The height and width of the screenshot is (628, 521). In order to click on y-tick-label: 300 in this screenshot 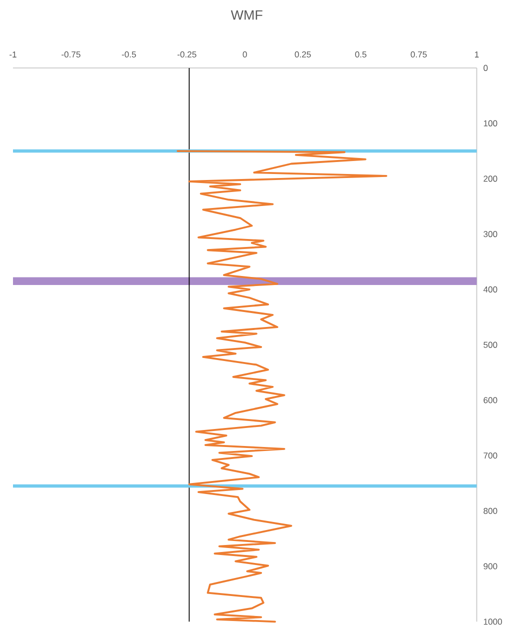, I will do `click(491, 234)`.